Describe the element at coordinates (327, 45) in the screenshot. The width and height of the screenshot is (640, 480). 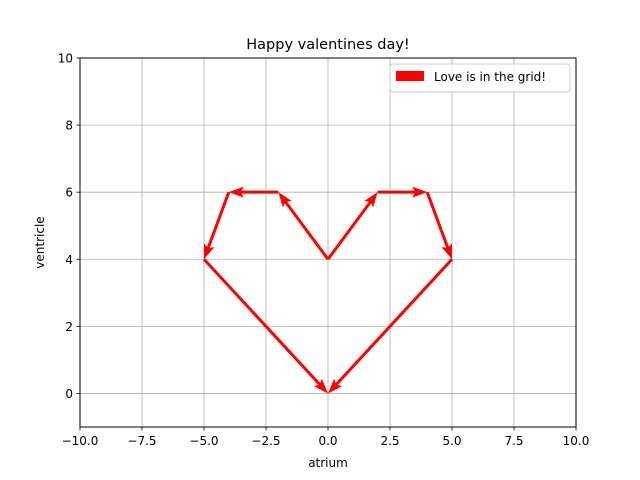
I see `chart-title: Happy valentines day!` at that location.